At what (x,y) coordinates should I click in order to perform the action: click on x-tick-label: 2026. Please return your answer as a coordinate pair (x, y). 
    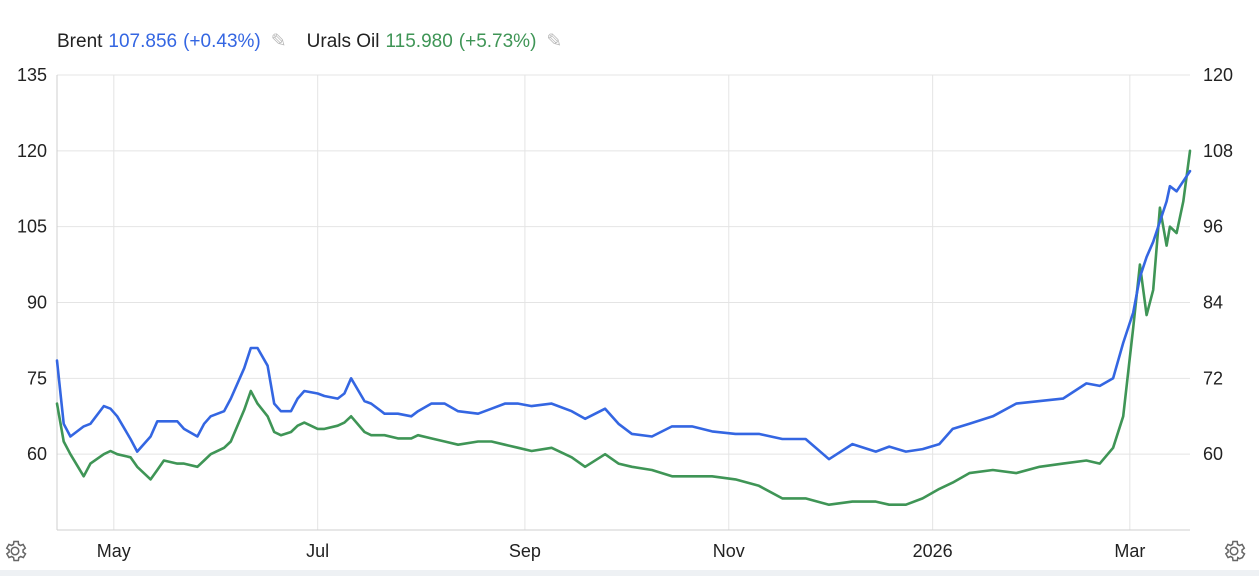
    Looking at the image, I should click on (933, 551).